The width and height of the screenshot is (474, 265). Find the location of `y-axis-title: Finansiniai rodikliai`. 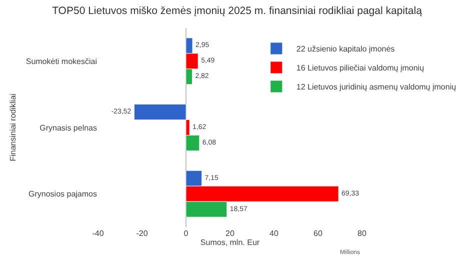

y-axis-title: Finansiniai rodikliai is located at coordinates (13, 127).